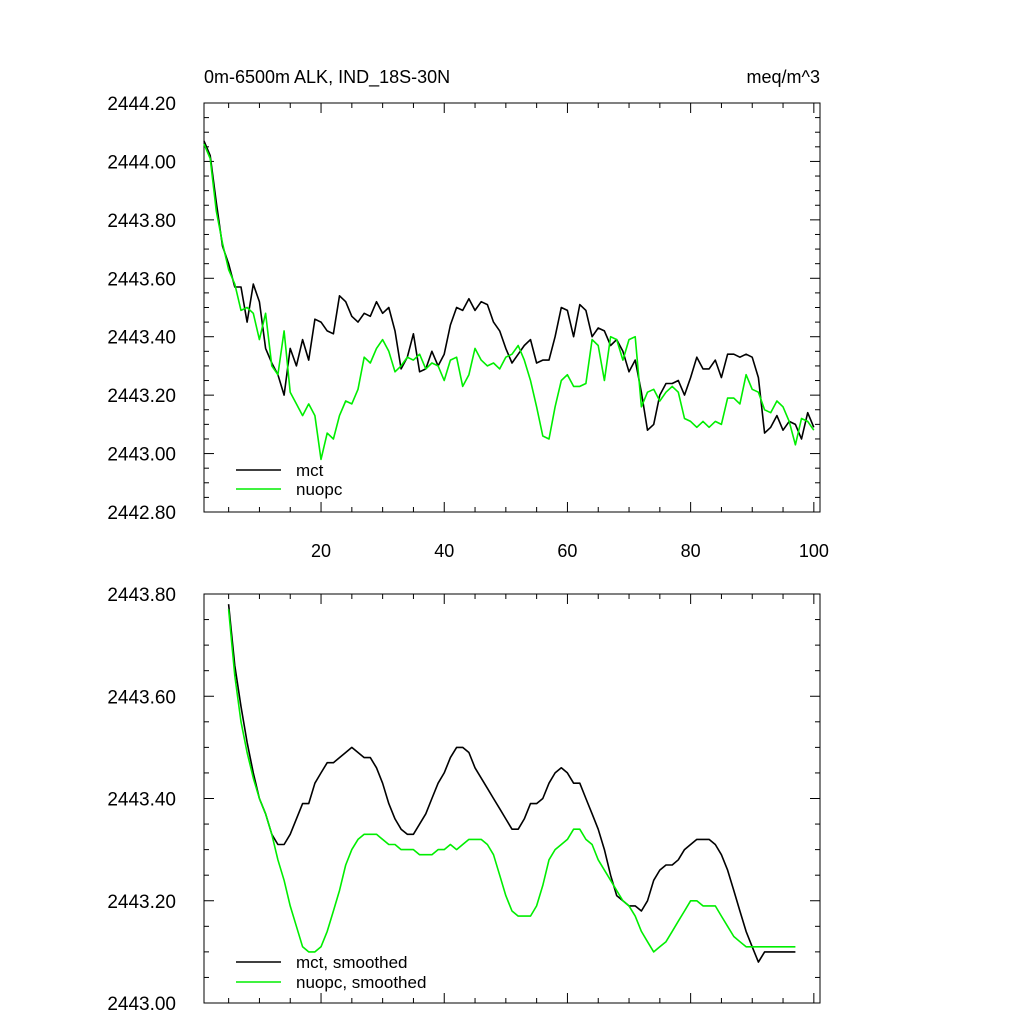 This screenshot has width=1024, height=1024. What do you see at coordinates (361, 982) in the screenshot?
I see `legend-label: nuopc, smoothed` at bounding box center [361, 982].